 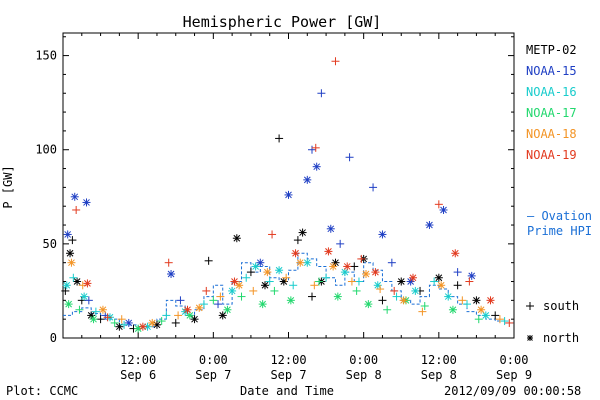 I want to click on legend-entry: NOAA-18, so click(x=551, y=134).